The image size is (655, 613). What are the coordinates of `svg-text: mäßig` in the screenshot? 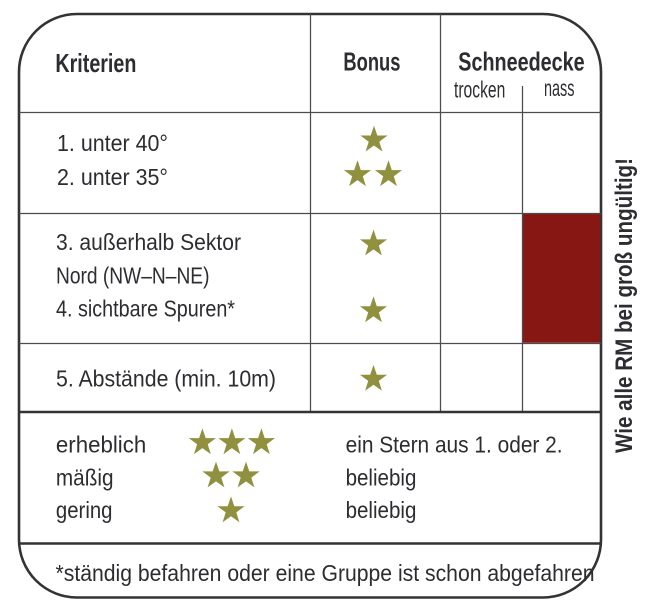 It's located at (85, 477).